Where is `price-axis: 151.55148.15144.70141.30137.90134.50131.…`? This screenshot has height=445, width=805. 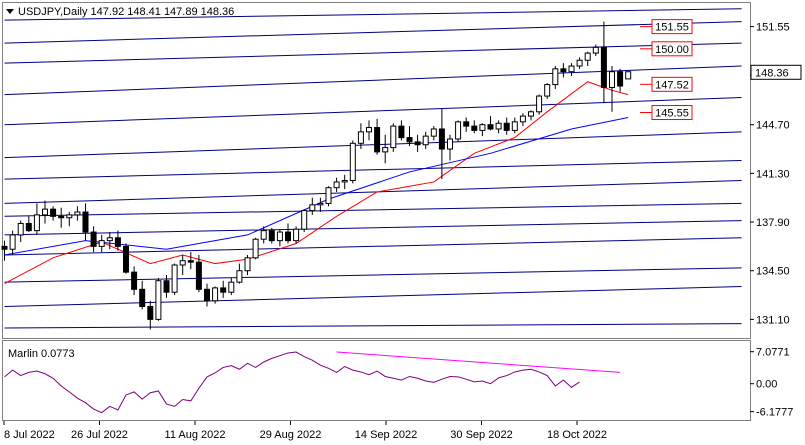
price-axis: 151.55148.15144.70141.30137.90134.50131.… is located at coordinates (776, 174).